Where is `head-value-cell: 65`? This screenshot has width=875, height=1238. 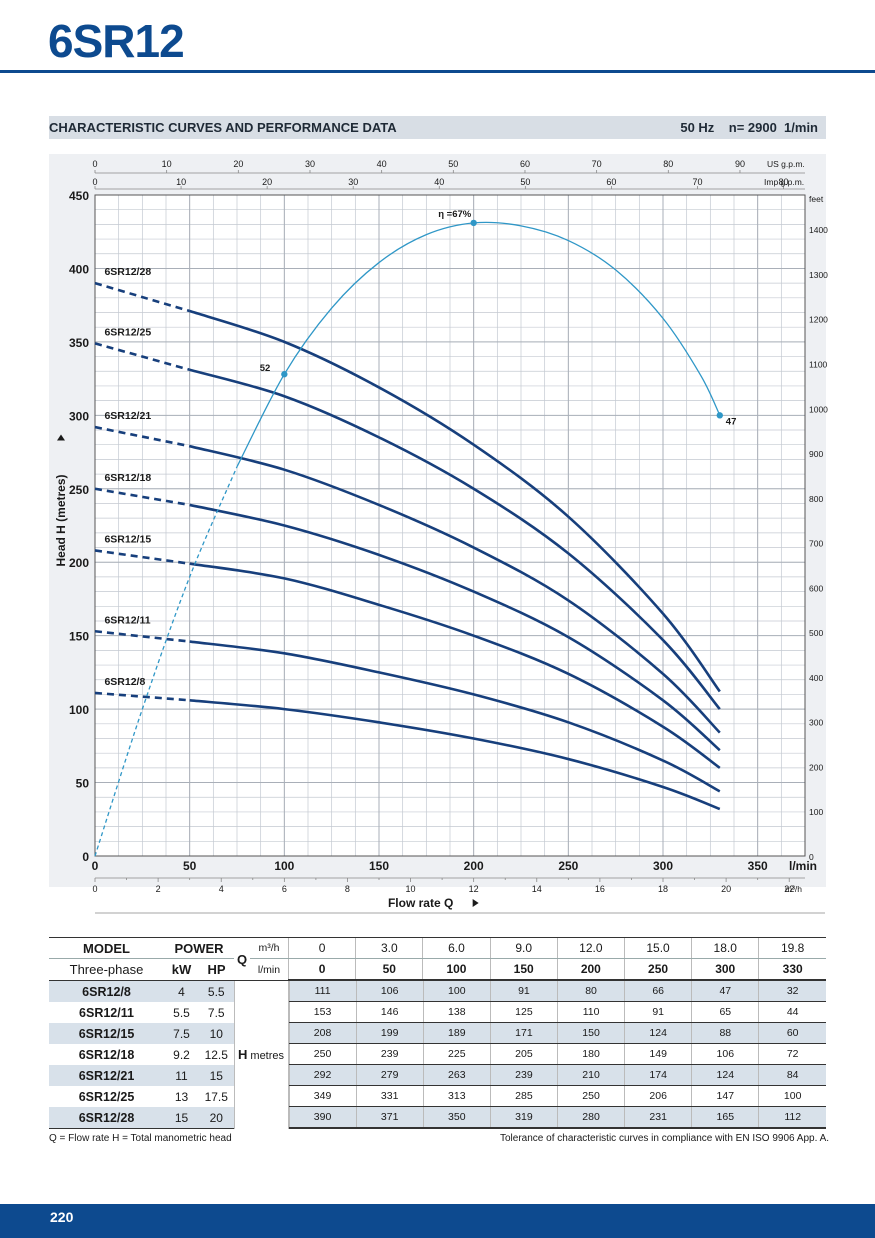 head-value-cell: 65 is located at coordinates (725, 1012).